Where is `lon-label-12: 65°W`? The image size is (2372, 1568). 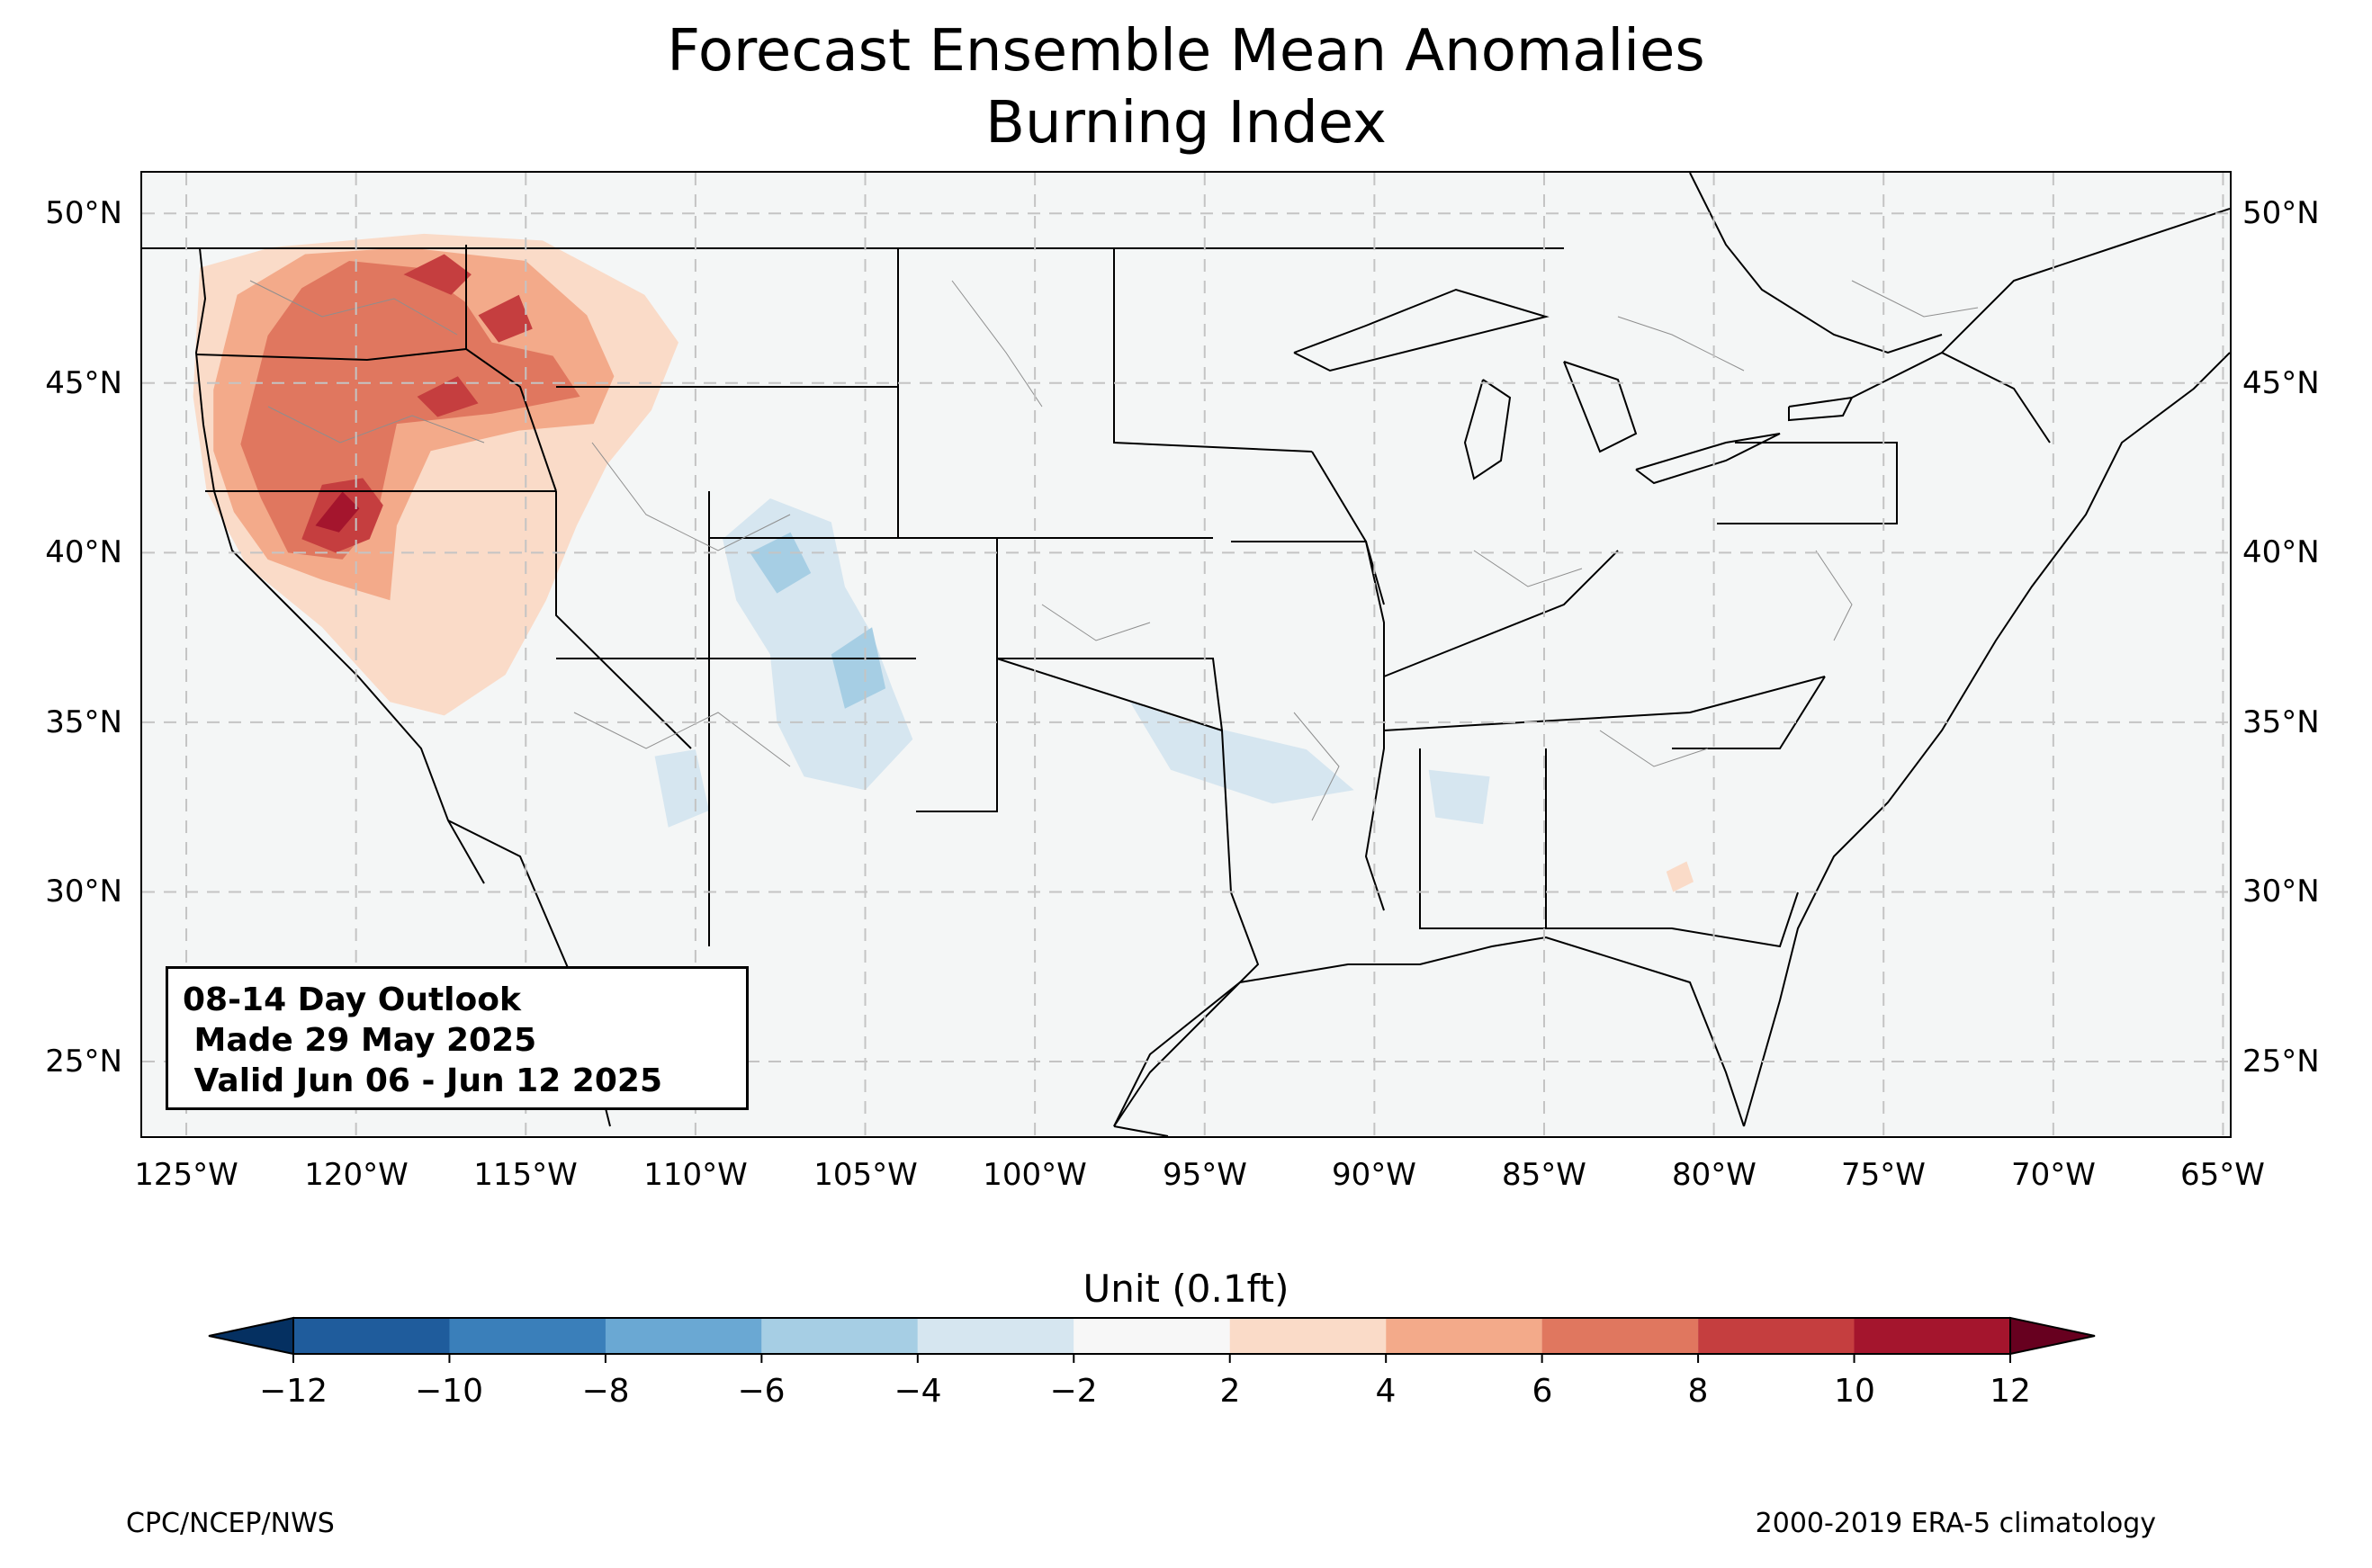
lon-label-12: 65°W is located at coordinates (2223, 1175).